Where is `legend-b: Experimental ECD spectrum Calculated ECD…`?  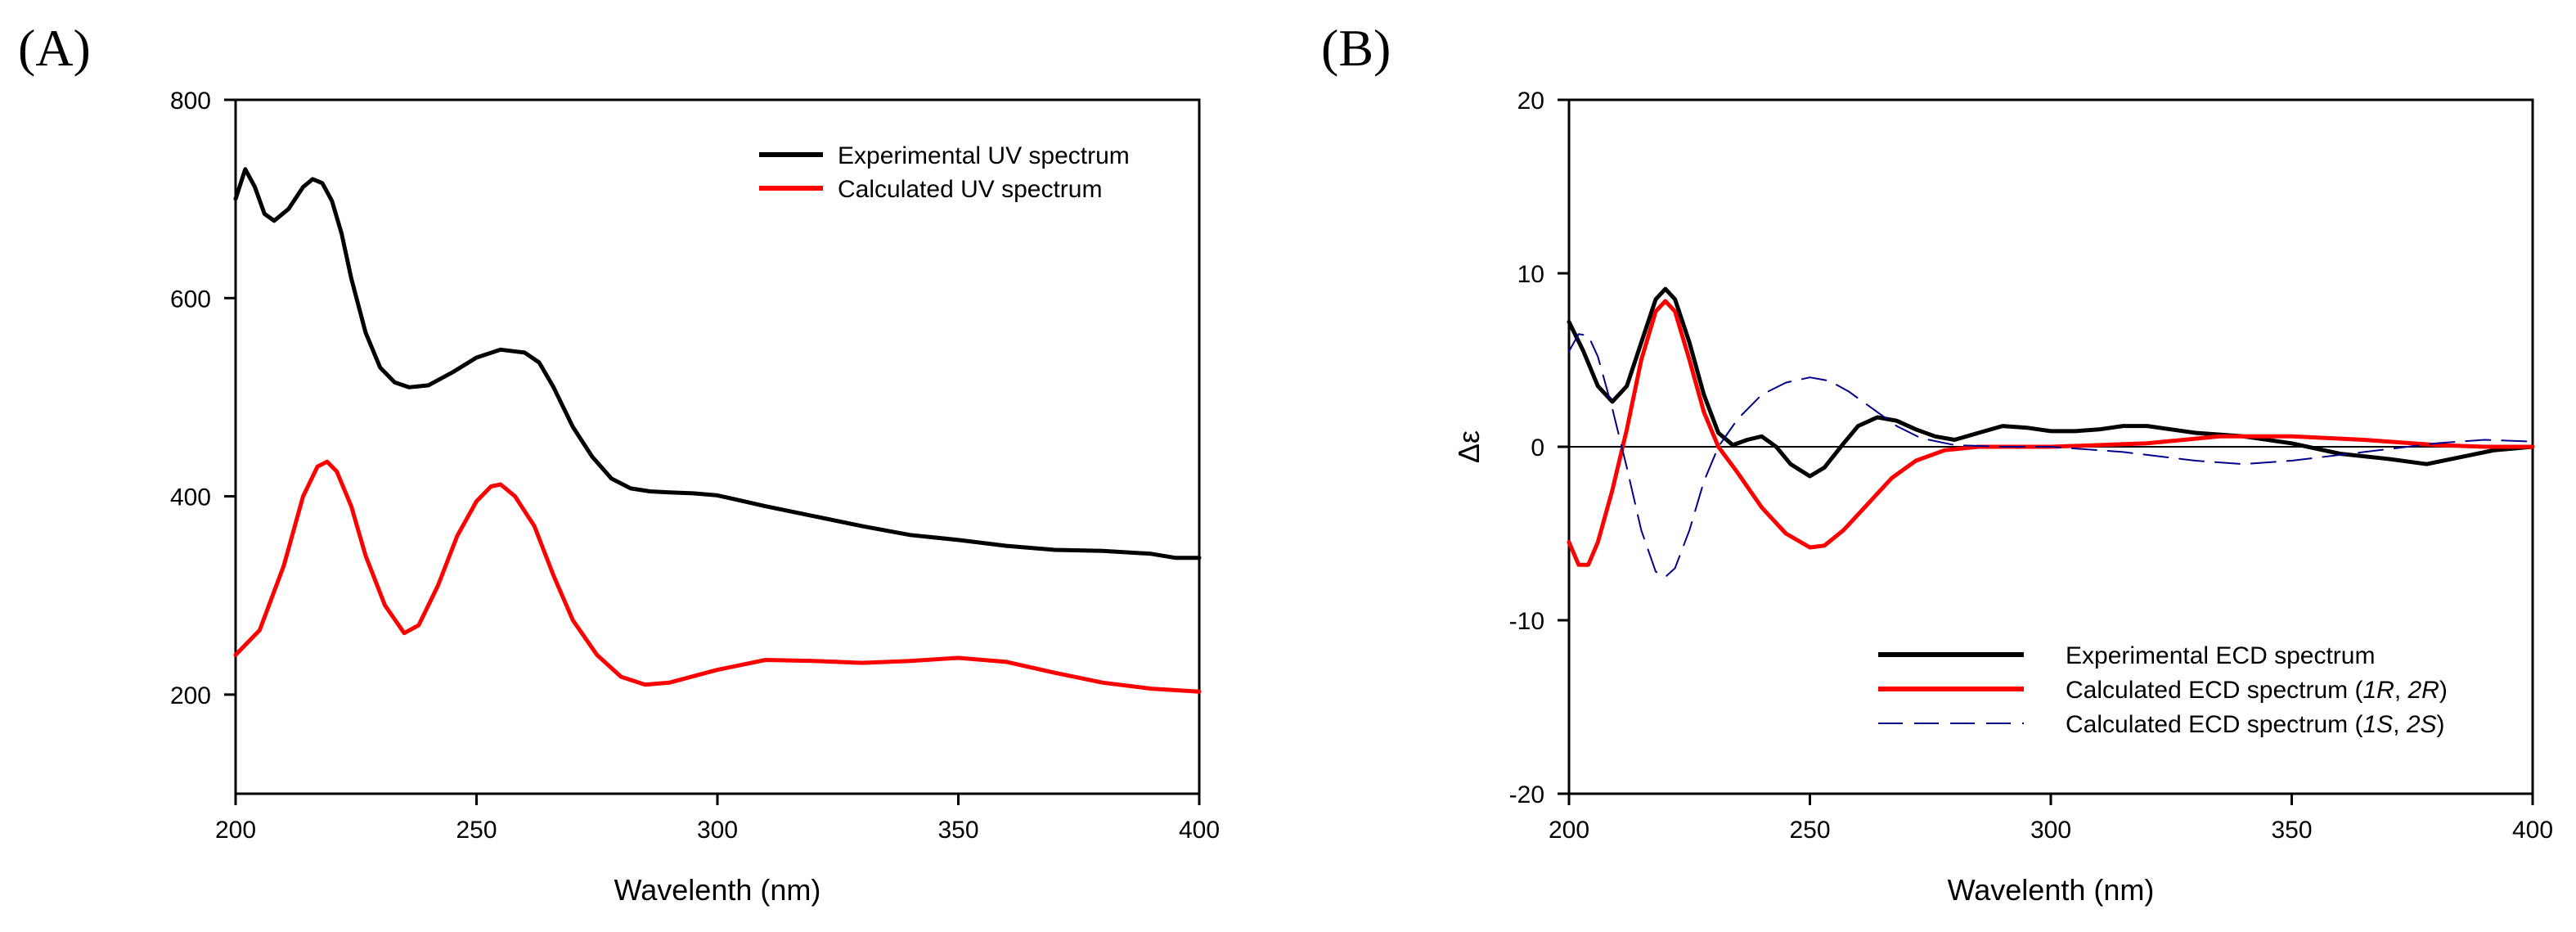 legend-b: Experimental ECD spectrum Calculated ECD… is located at coordinates (2163, 690).